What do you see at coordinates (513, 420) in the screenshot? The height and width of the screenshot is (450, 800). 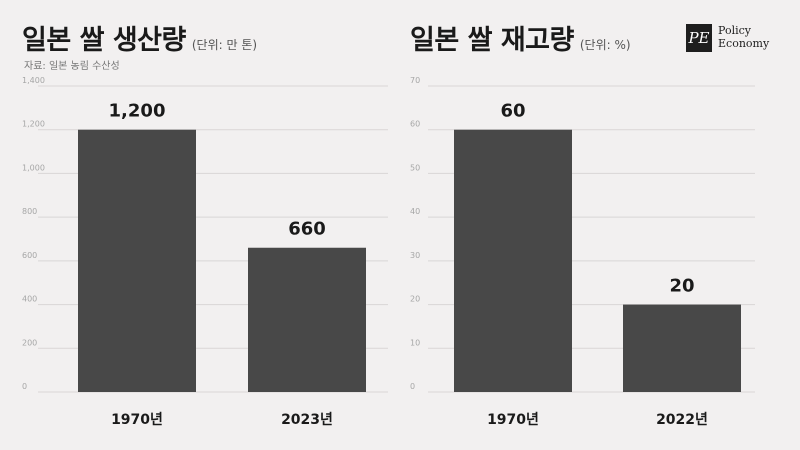 I see `stock-category-label: 1970년` at bounding box center [513, 420].